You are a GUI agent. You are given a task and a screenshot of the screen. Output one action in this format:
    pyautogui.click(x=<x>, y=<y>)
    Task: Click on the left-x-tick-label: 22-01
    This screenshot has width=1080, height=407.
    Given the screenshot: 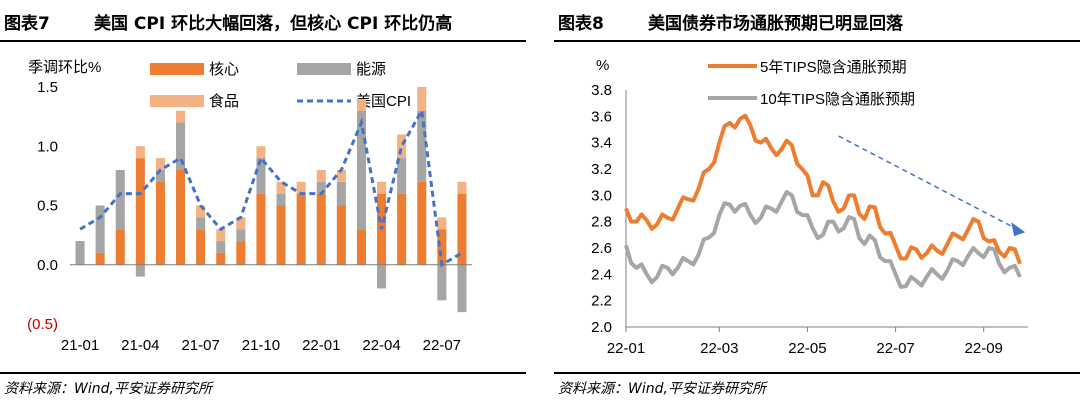 What is the action you would take?
    pyautogui.click(x=321, y=345)
    